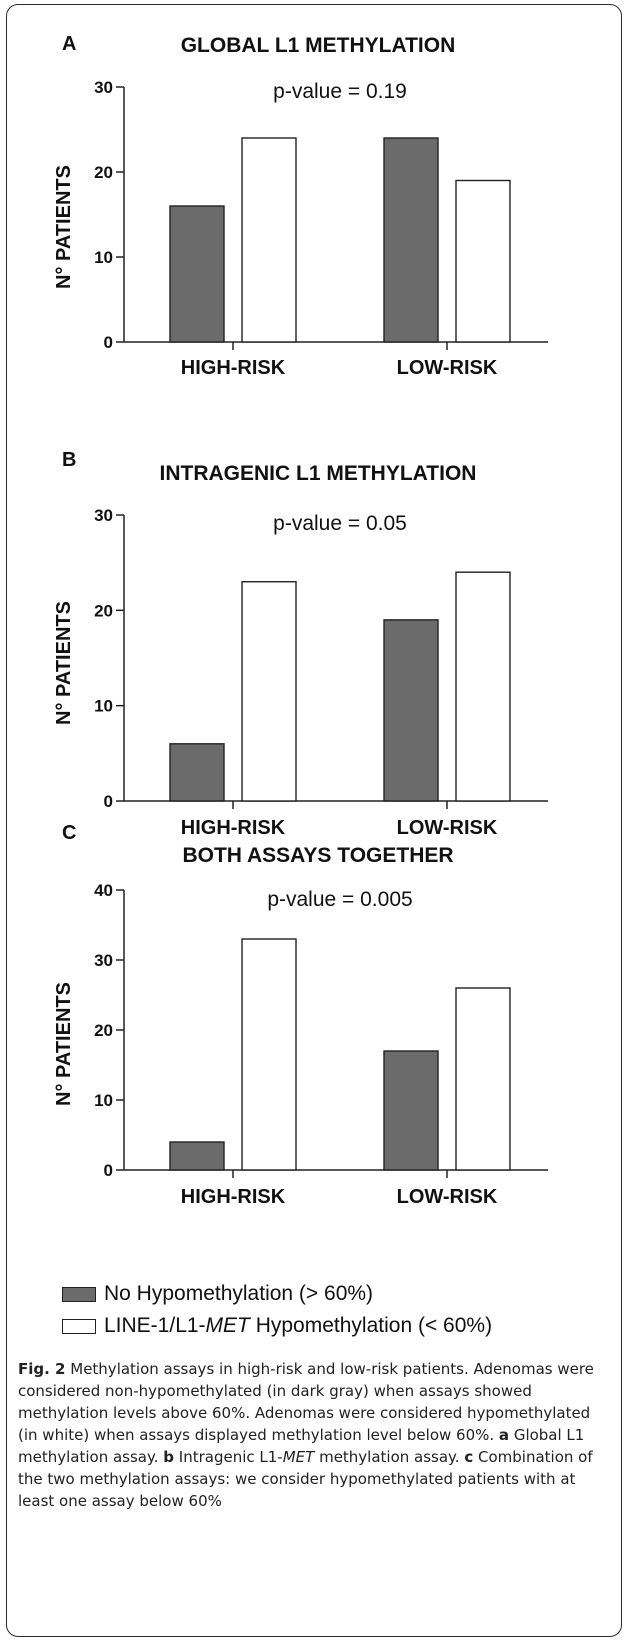 The height and width of the screenshot is (1642, 629). Describe the element at coordinates (469, 1457) in the screenshot. I see `caption-c-label: c` at that location.